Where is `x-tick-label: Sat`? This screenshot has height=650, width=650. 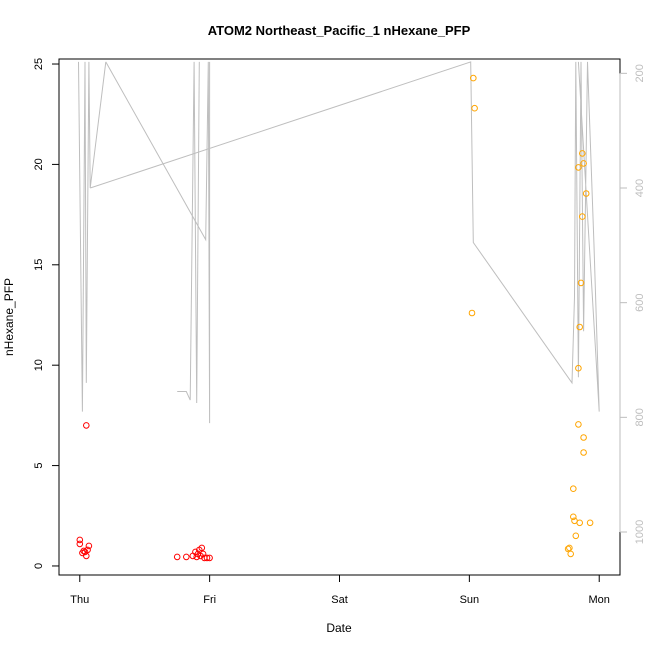
x-tick-label: Sat is located at coordinates (339, 600).